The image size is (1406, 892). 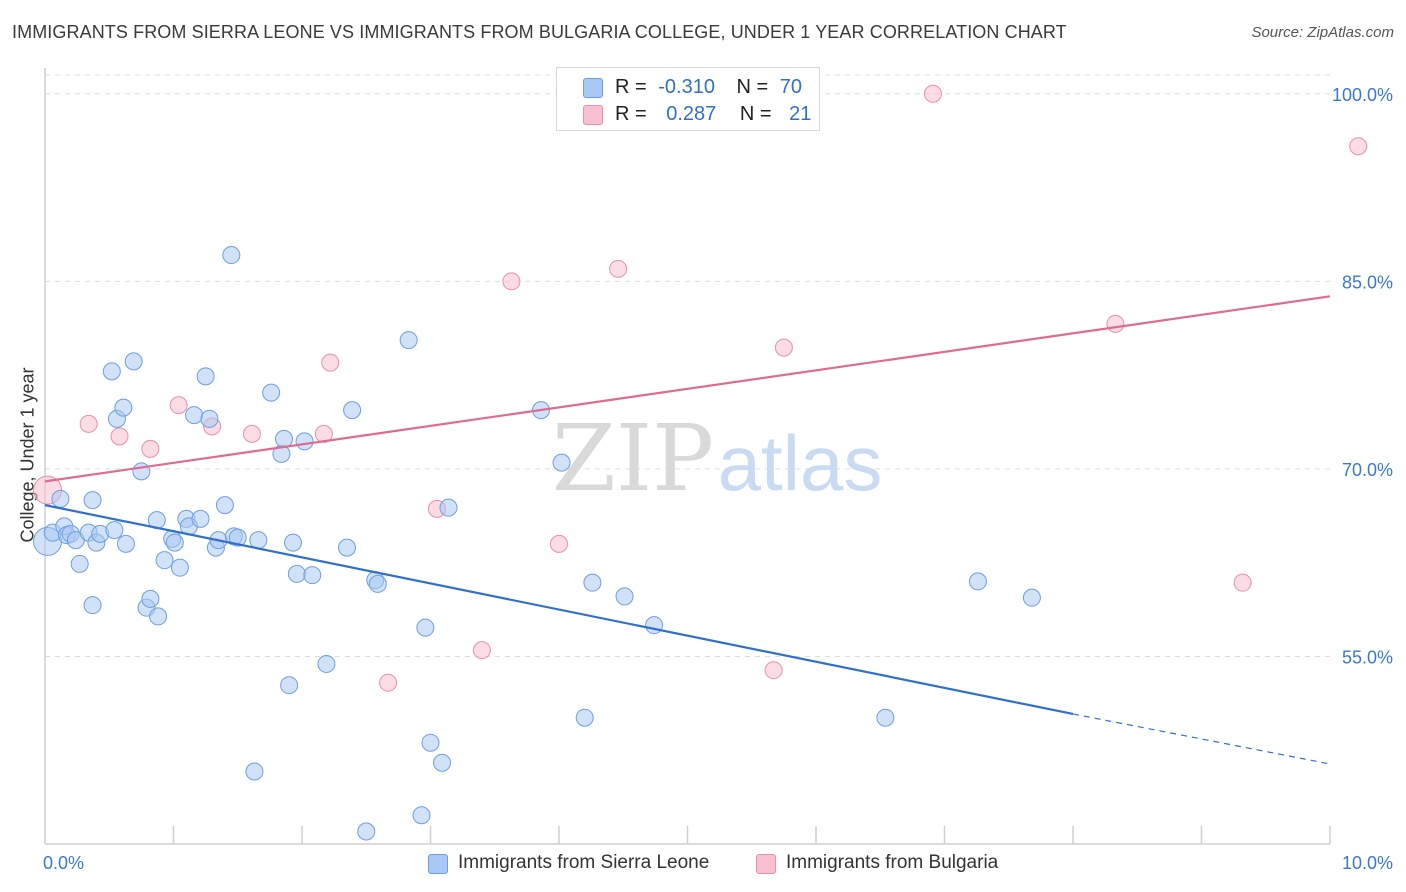 I want to click on watermark-zip: ZIP, so click(x=633, y=458).